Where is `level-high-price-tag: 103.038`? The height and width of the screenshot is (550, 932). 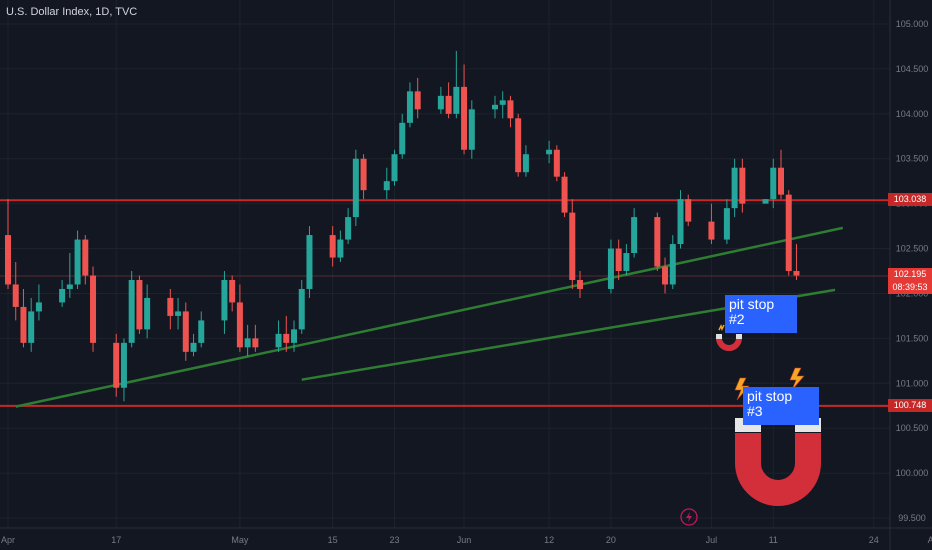 level-high-price-tag: 103.038 is located at coordinates (910, 199).